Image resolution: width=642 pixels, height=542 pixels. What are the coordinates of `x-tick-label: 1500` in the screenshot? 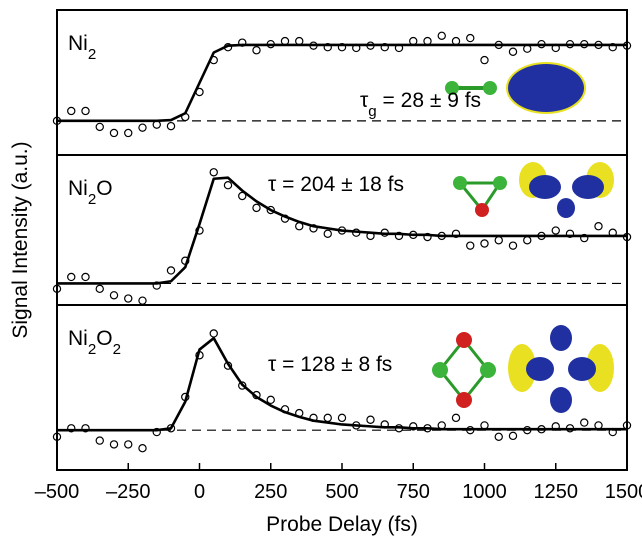 It's located at (623, 492).